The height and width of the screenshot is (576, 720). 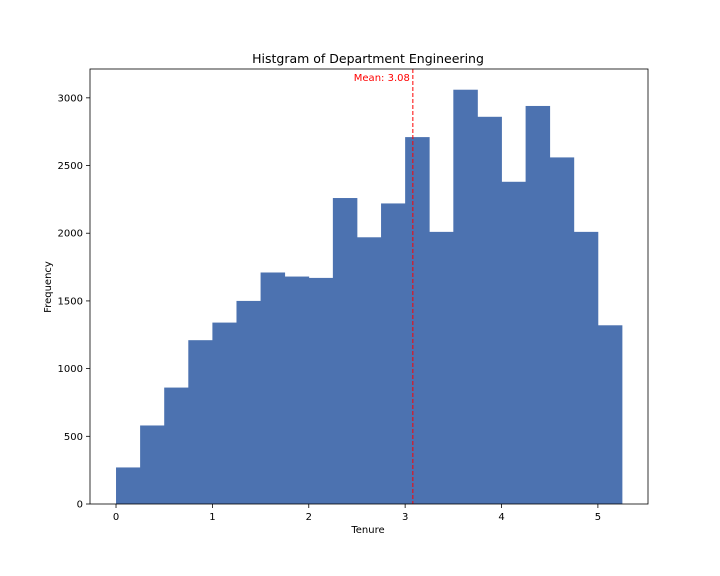 I want to click on x-axis-label: Tenure, so click(x=367, y=530).